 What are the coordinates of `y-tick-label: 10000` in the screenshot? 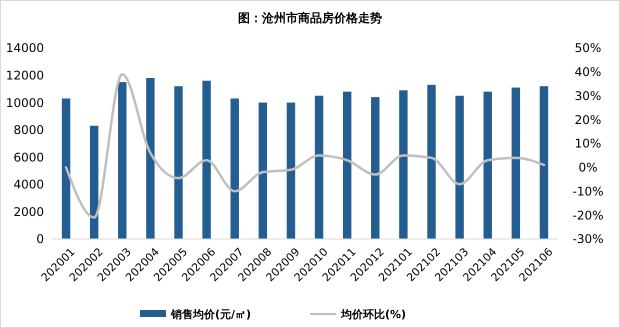 It's located at (25, 103).